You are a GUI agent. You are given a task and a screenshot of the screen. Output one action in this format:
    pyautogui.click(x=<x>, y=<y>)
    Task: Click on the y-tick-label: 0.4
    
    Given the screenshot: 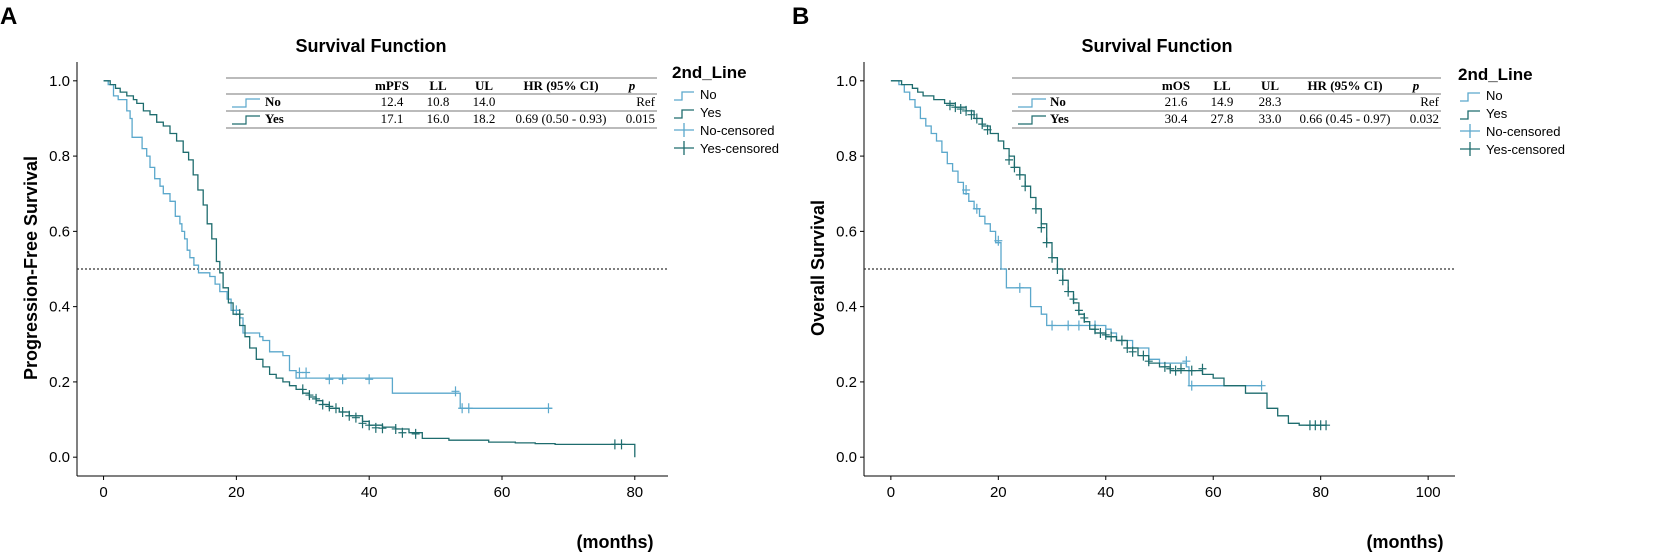 What is the action you would take?
    pyautogui.click(x=59, y=307)
    